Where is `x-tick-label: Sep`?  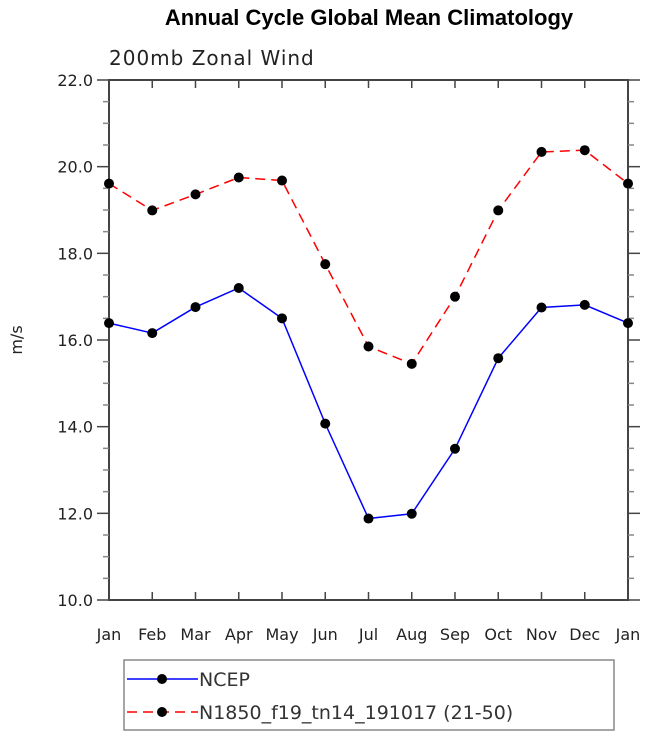
x-tick-label: Sep is located at coordinates (455, 634).